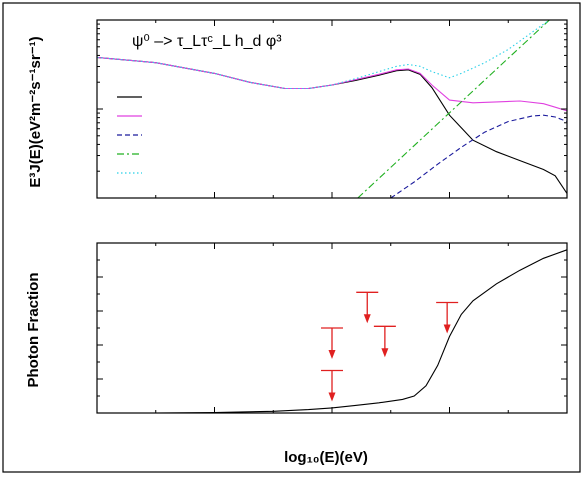 This screenshot has width=583, height=480. What do you see at coordinates (332, 84) in the screenshot?
I see `top-series-total-protons` at bounding box center [332, 84].